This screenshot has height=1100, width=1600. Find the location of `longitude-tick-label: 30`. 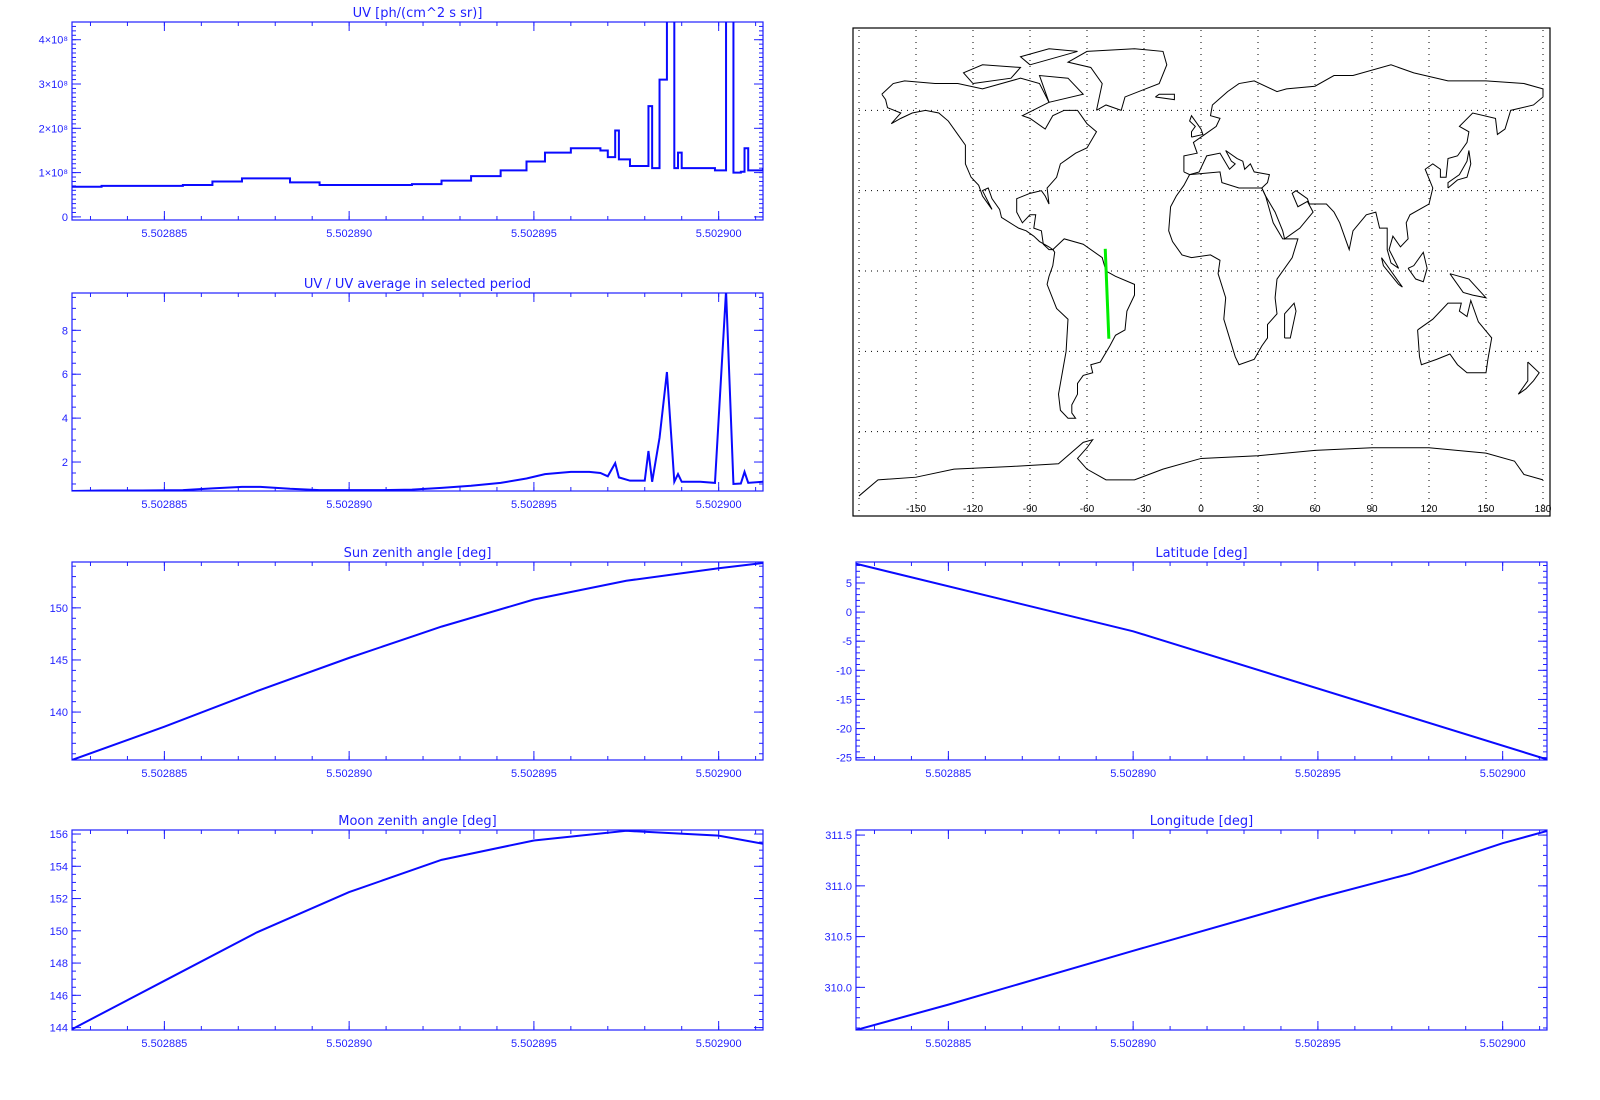

longitude-tick-label: 30 is located at coordinates (1258, 509).